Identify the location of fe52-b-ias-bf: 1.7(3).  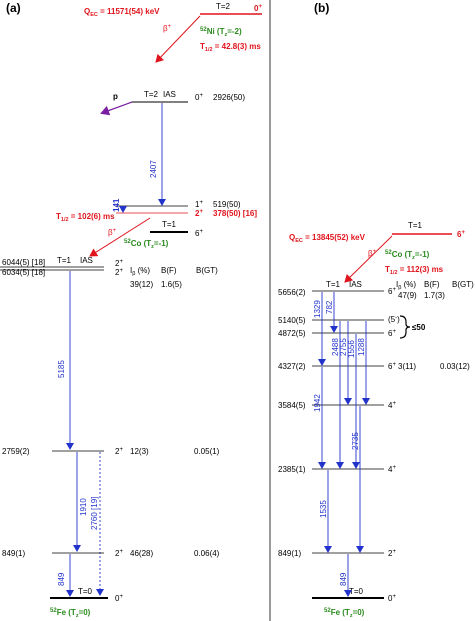
(434, 295).